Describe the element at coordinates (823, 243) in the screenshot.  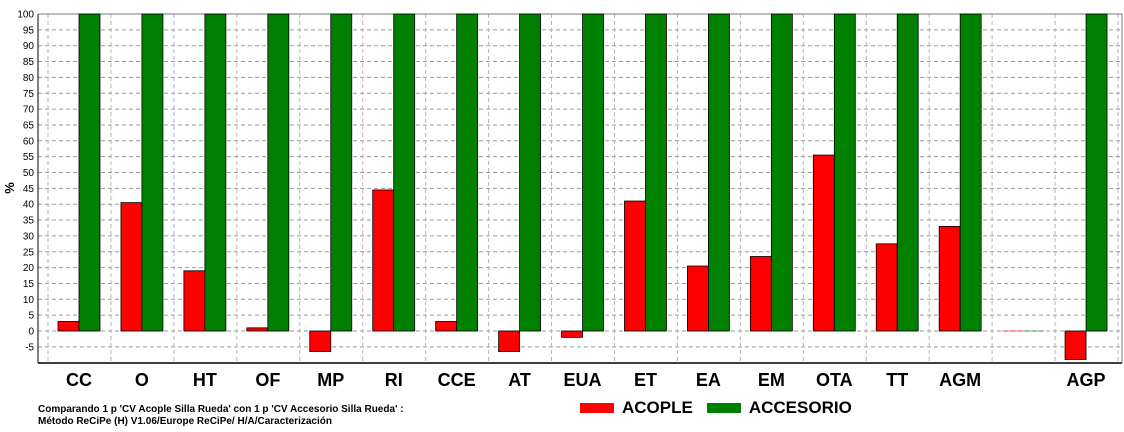
I see `bar-acople-ota` at that location.